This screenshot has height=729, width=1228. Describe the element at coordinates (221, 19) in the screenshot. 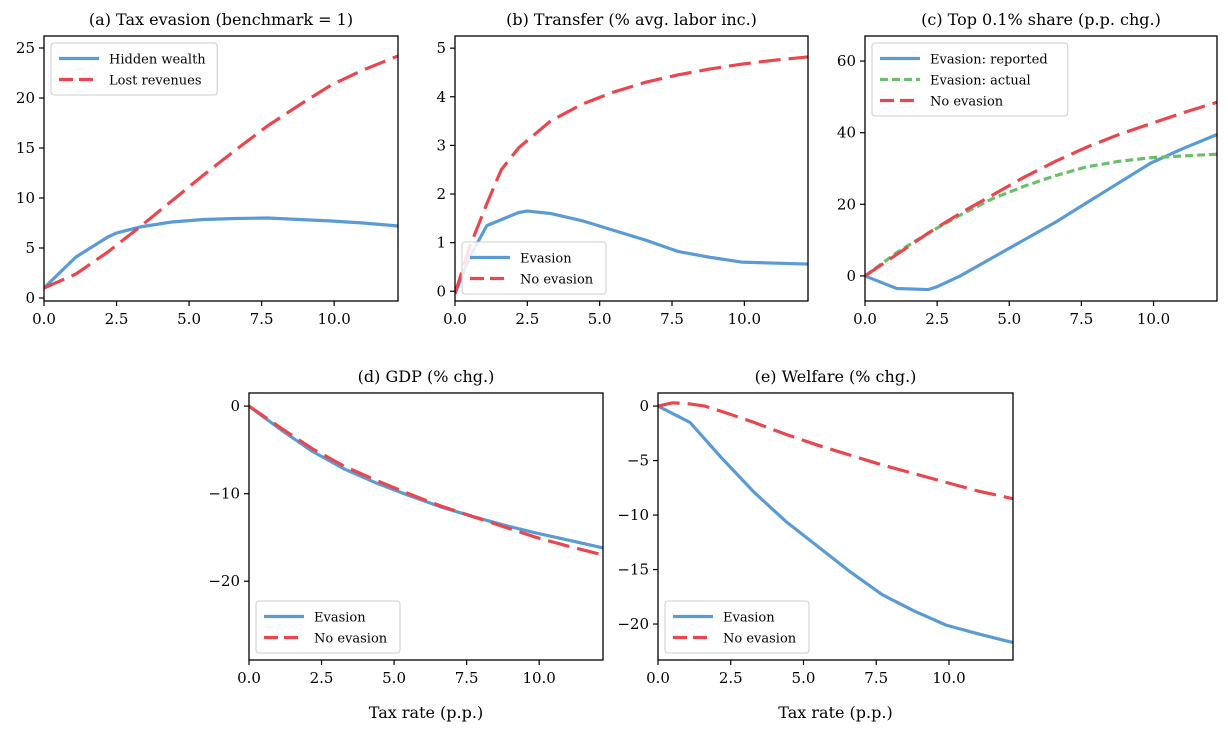

I see `panel-title: (a) Tax evasion (benchmark = 1)` at that location.